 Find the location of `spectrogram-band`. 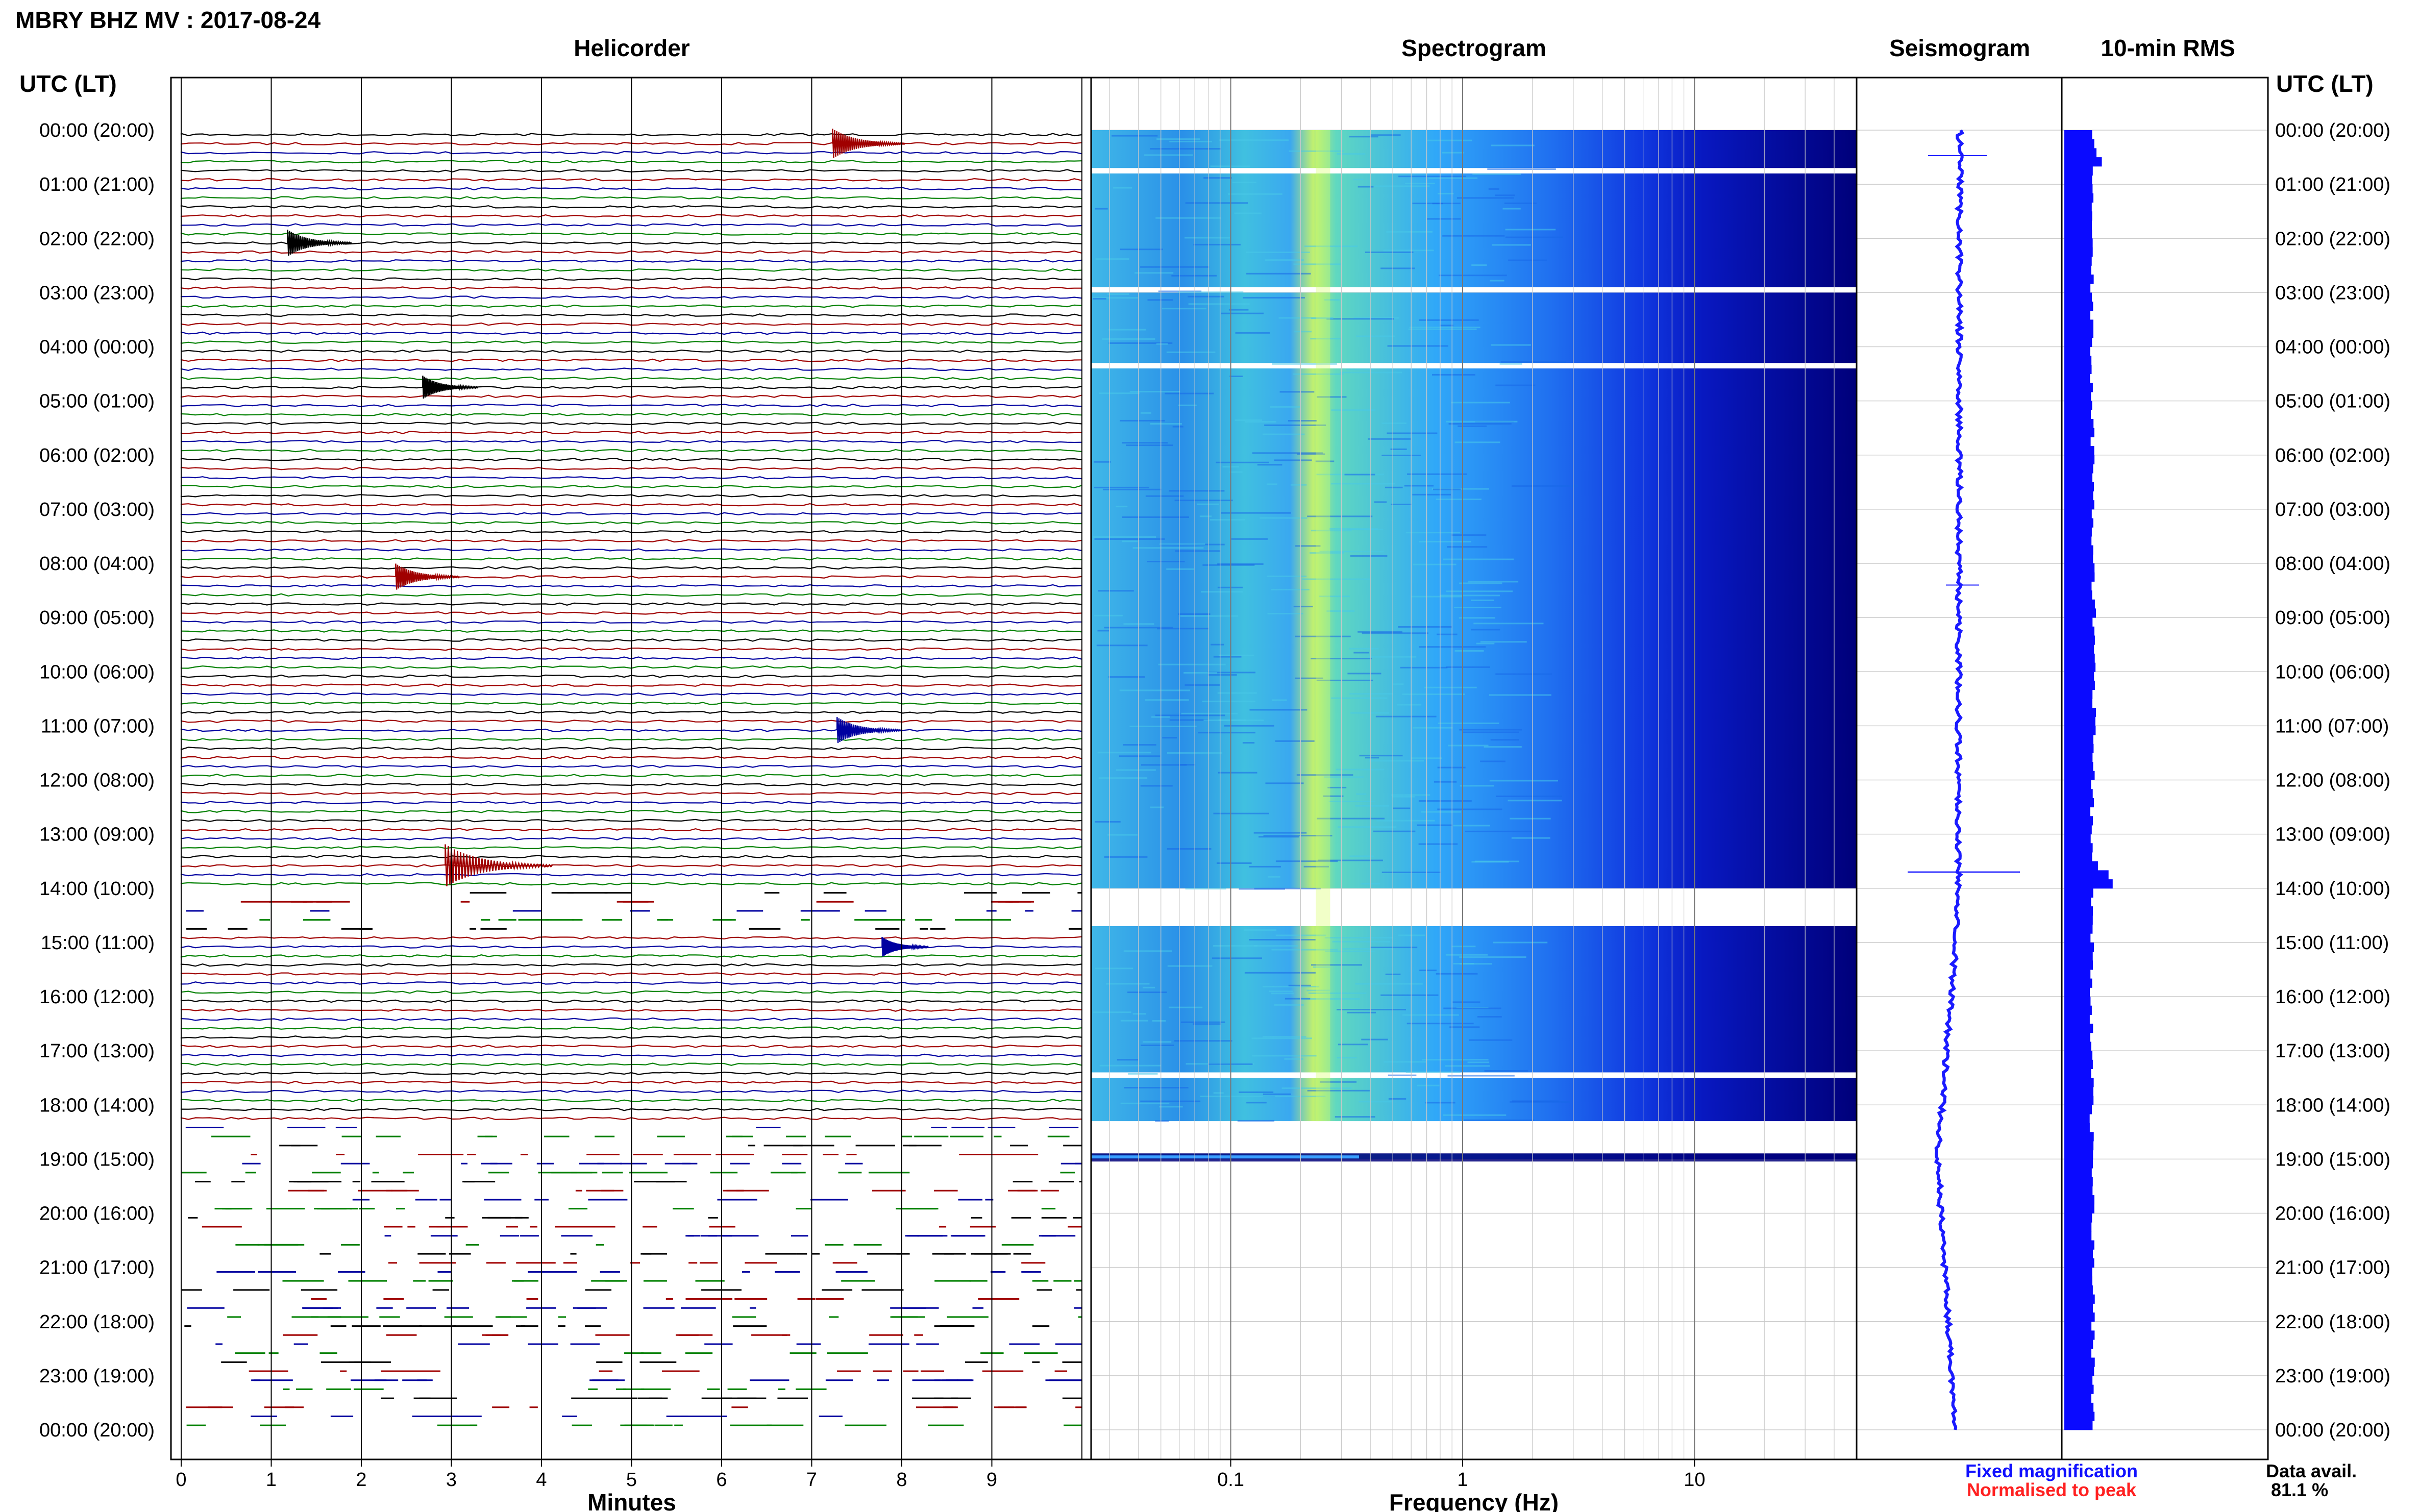

spectrogram-band is located at coordinates (1474, 999).